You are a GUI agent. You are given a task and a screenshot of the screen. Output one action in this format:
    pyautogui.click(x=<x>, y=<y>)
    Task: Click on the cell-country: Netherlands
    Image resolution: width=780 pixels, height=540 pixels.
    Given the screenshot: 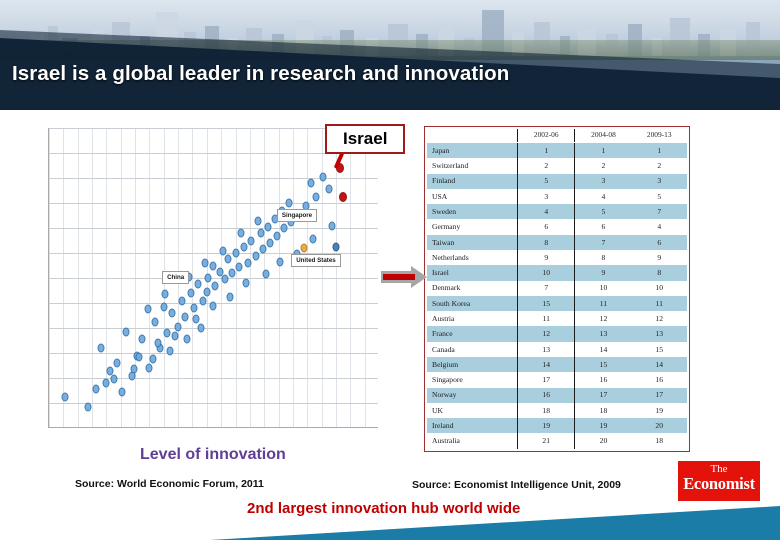 What is the action you would take?
    pyautogui.click(x=472, y=258)
    